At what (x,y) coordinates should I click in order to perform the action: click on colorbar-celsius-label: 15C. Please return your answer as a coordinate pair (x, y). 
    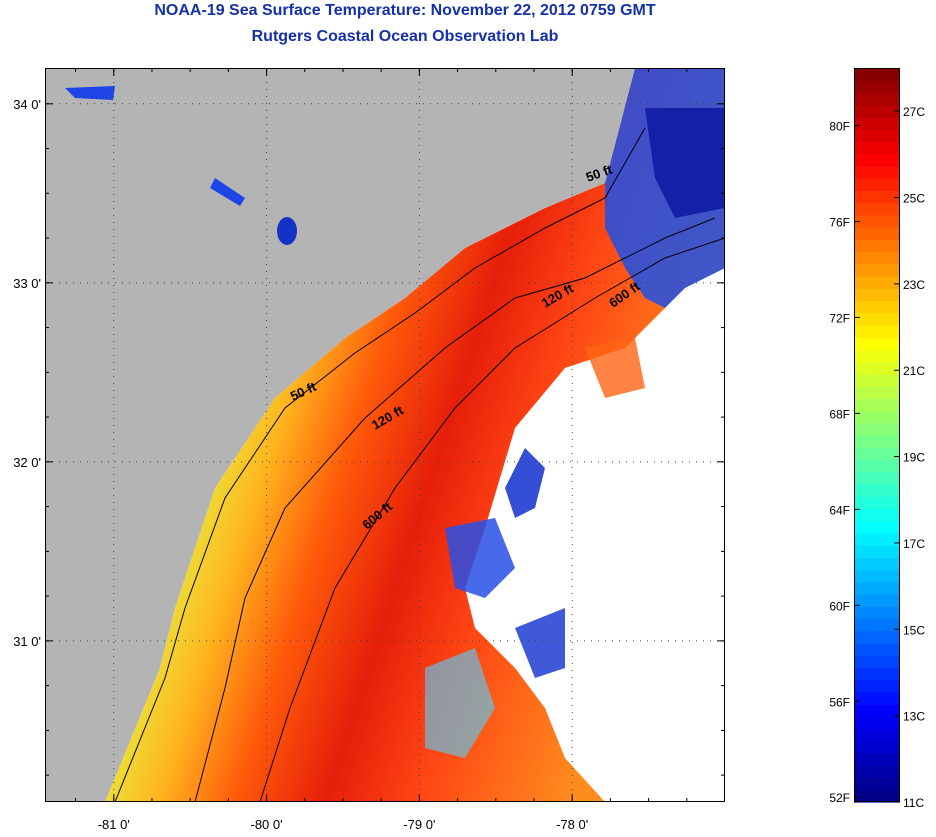
    Looking at the image, I should click on (914, 630).